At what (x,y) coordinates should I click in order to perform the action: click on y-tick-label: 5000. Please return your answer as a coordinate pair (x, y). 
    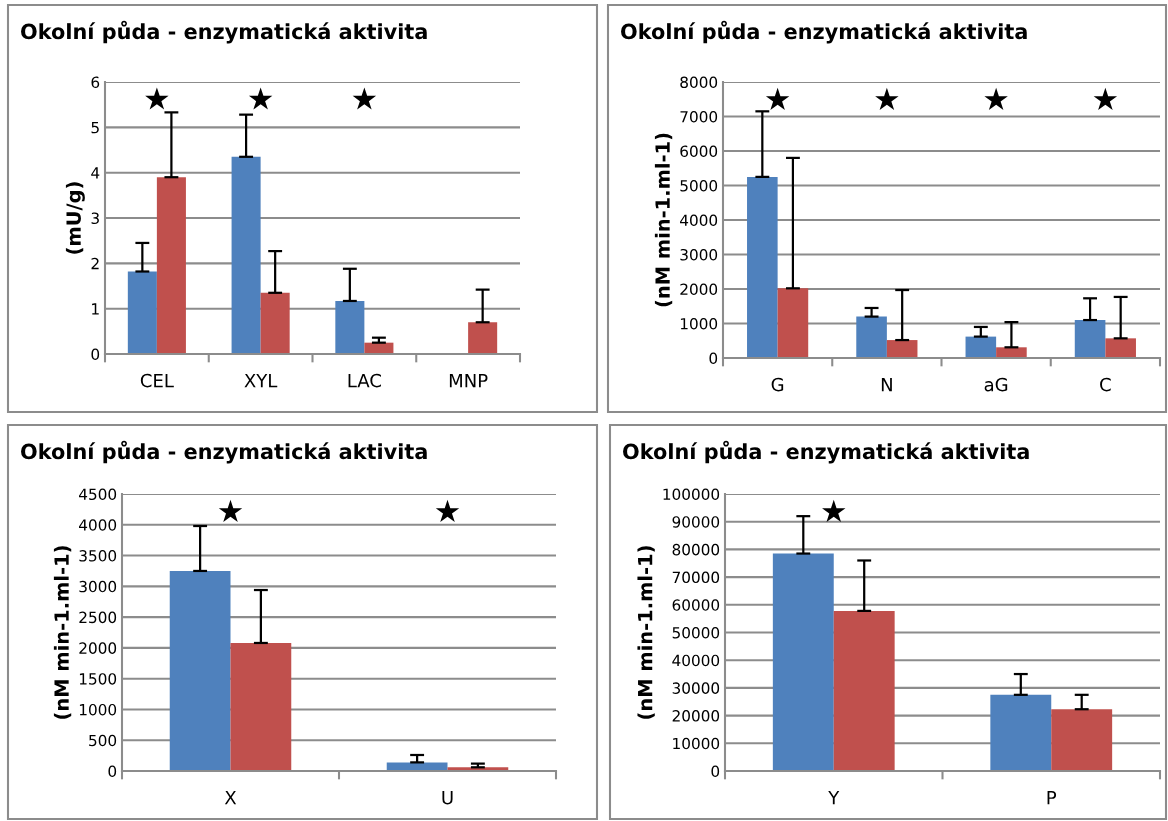
    Looking at the image, I should click on (699, 185).